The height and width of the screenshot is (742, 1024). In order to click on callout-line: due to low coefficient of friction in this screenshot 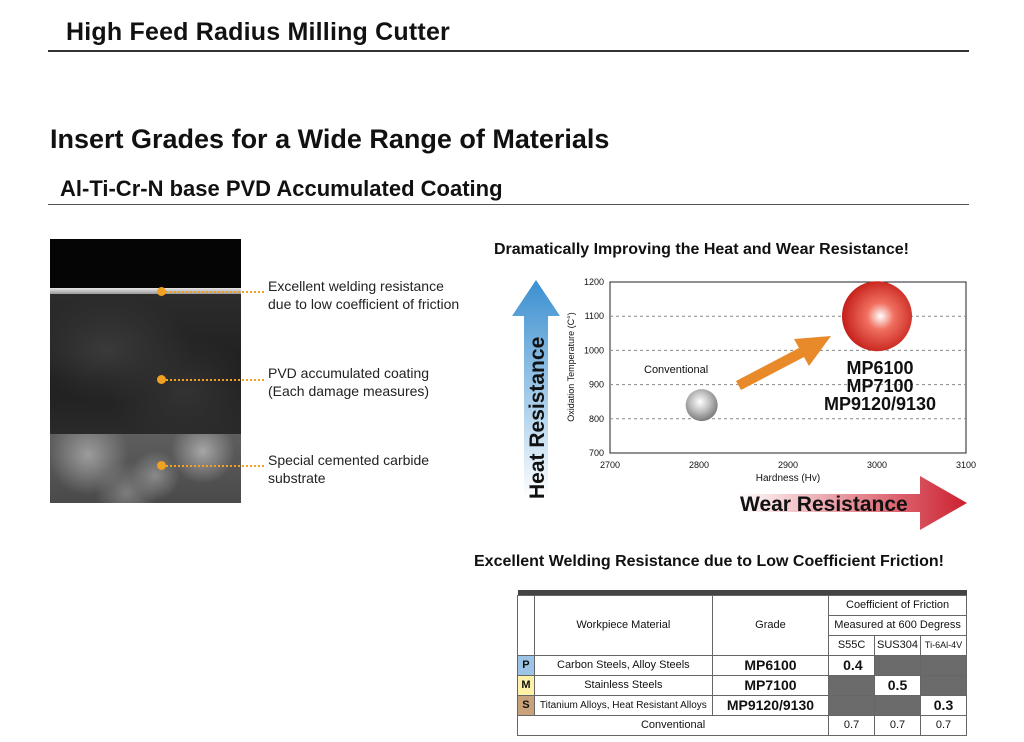, I will do `click(364, 304)`.